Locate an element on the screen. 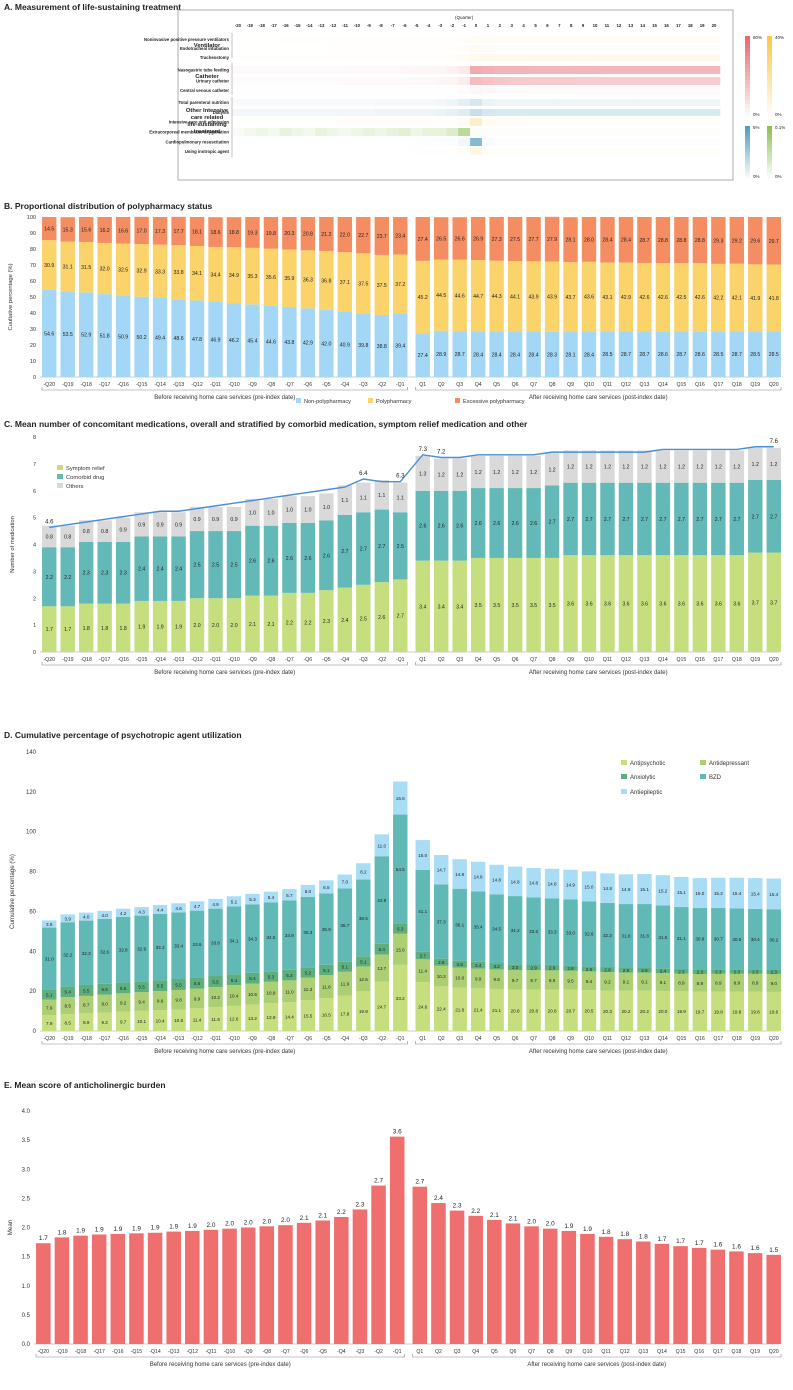  heatmap-group-label-part: care related is located at coordinates (207, 118).